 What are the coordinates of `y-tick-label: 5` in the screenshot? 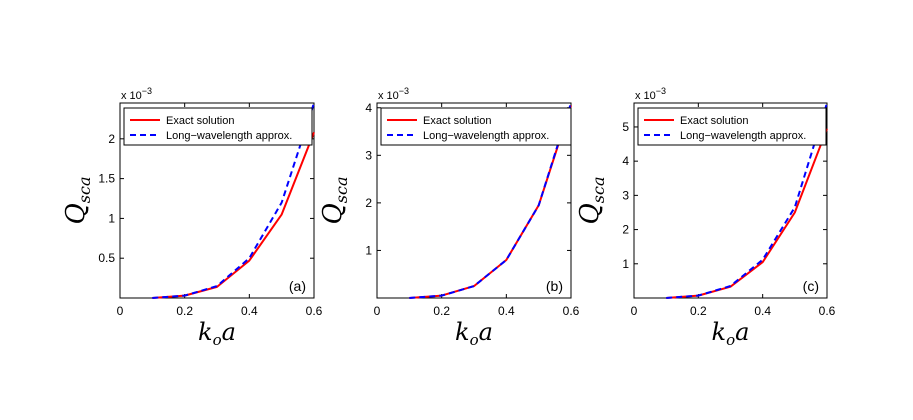 It's located at (625, 127).